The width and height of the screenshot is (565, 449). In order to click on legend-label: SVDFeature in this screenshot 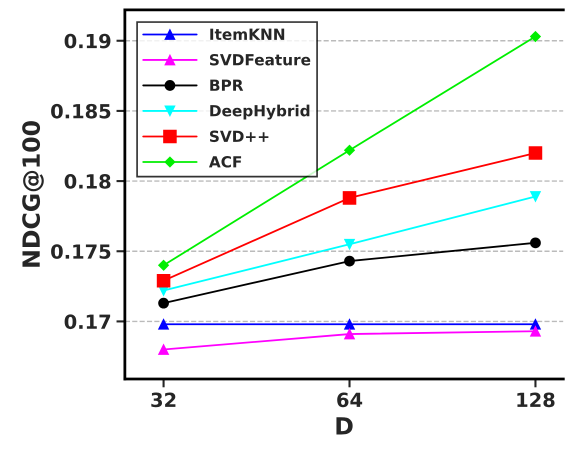, I will do `click(260, 60)`.